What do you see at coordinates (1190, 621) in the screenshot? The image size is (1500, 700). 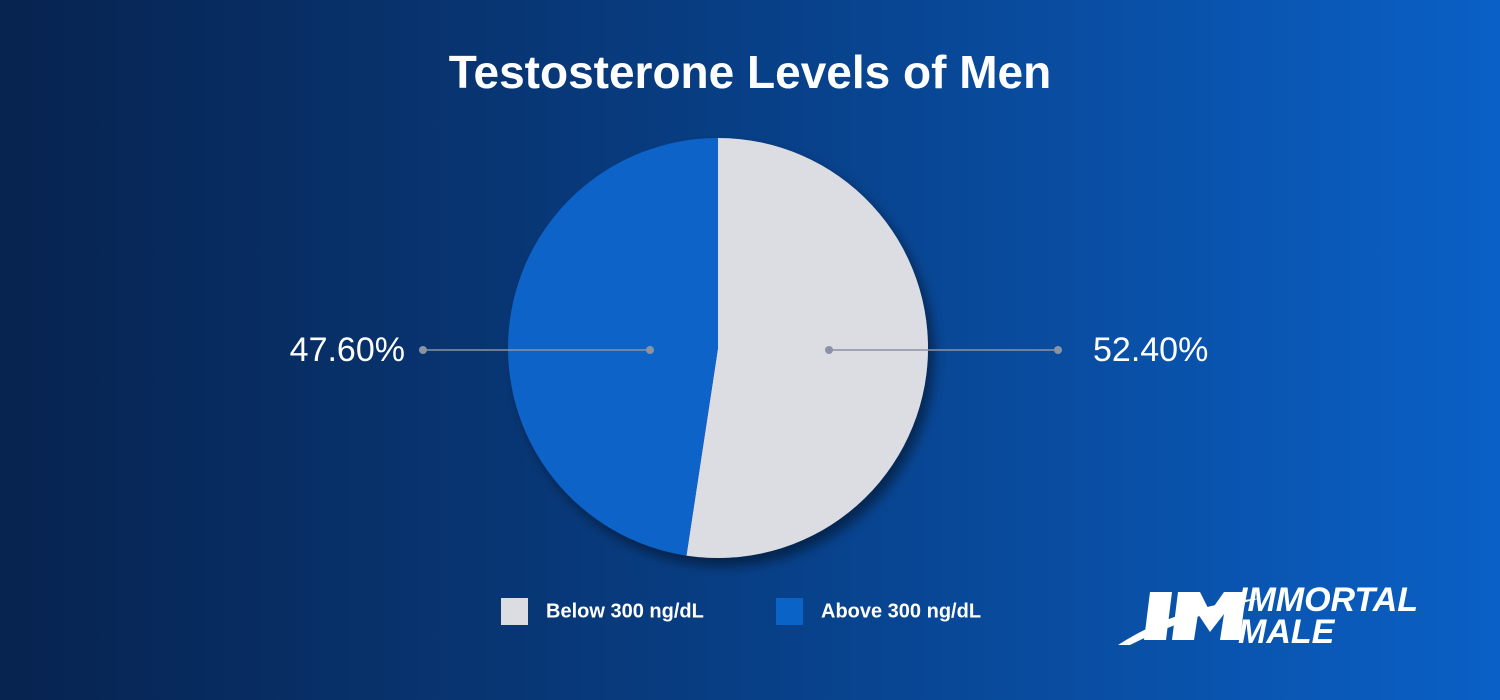 I see `logo-swoosh` at bounding box center [1190, 621].